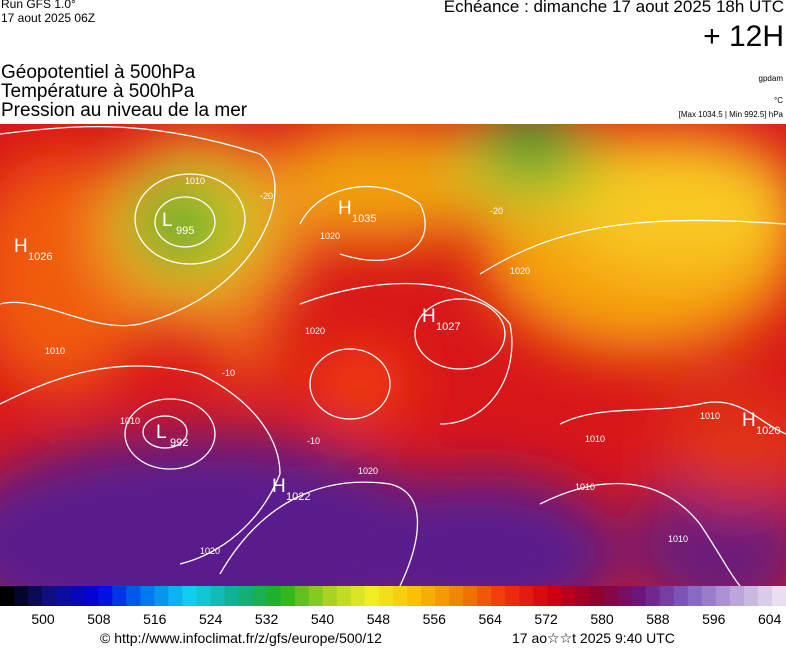 This screenshot has width=786, height=648. What do you see at coordinates (364, 219) in the screenshot?
I see `center-value: 1035` at bounding box center [364, 219].